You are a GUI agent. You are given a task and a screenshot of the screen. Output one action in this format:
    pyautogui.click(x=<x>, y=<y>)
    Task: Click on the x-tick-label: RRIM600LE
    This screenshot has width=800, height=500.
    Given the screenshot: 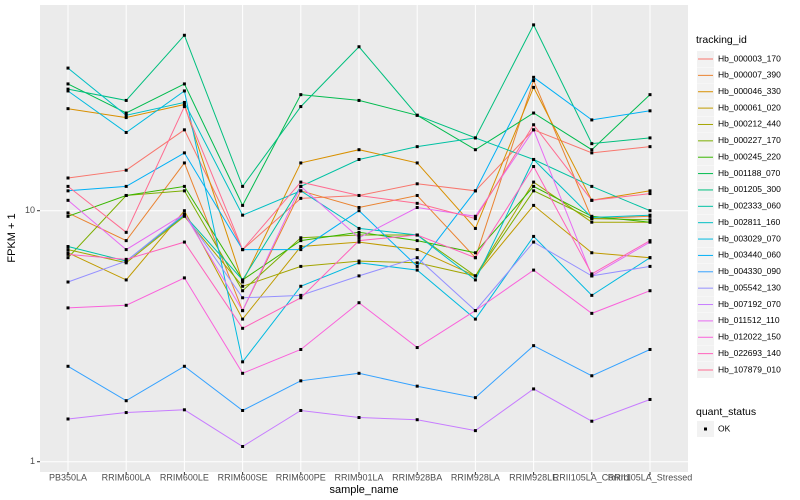 What is the action you would take?
    pyautogui.click(x=184, y=477)
    